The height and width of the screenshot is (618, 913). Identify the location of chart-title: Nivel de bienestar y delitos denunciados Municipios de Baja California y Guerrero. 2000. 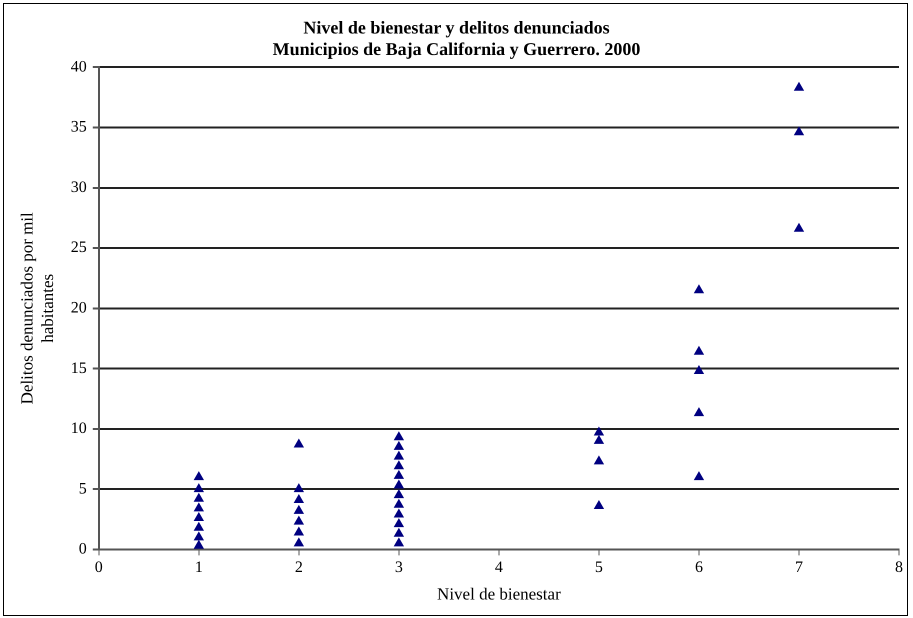
(456, 38).